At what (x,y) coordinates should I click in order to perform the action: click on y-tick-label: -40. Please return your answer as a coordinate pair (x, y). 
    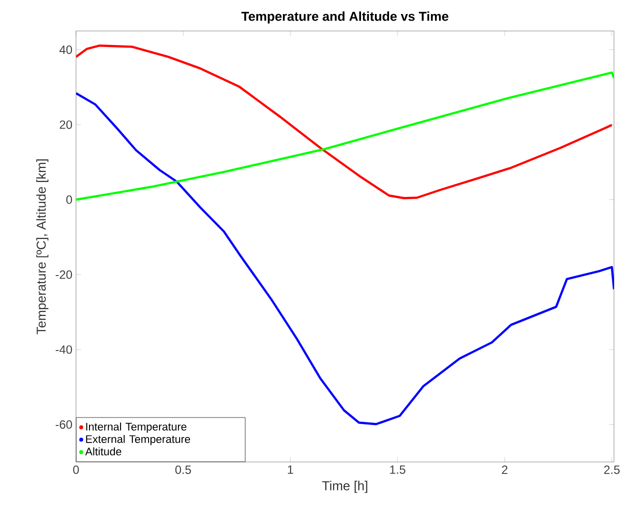
    Looking at the image, I should click on (64, 349).